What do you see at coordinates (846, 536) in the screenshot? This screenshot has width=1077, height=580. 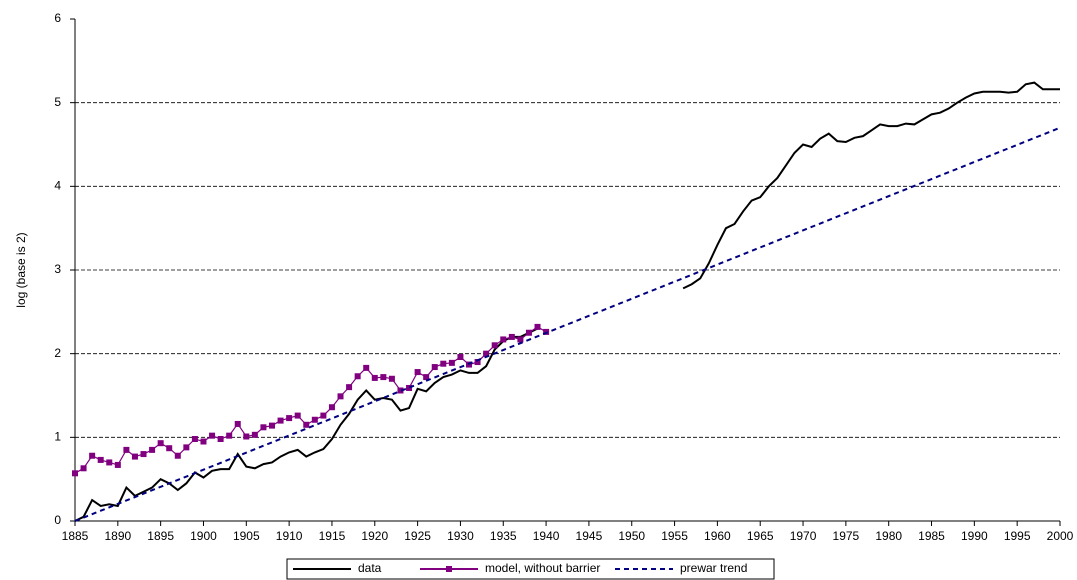 I see `x-tick-label: 1975` at bounding box center [846, 536].